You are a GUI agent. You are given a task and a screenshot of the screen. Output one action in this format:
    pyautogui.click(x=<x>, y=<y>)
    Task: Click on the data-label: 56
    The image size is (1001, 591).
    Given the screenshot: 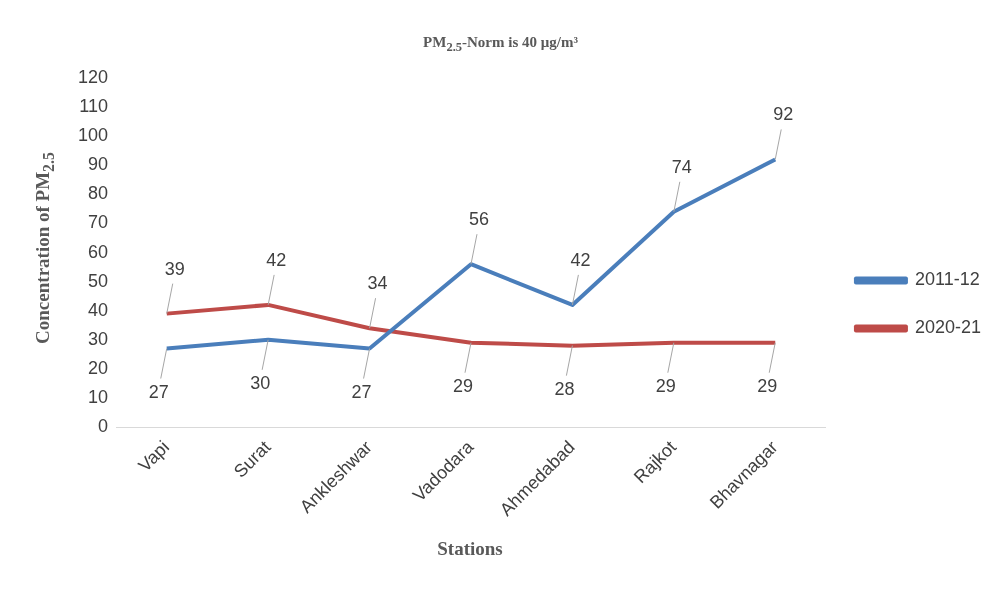 What is the action you would take?
    pyautogui.click(x=478, y=219)
    